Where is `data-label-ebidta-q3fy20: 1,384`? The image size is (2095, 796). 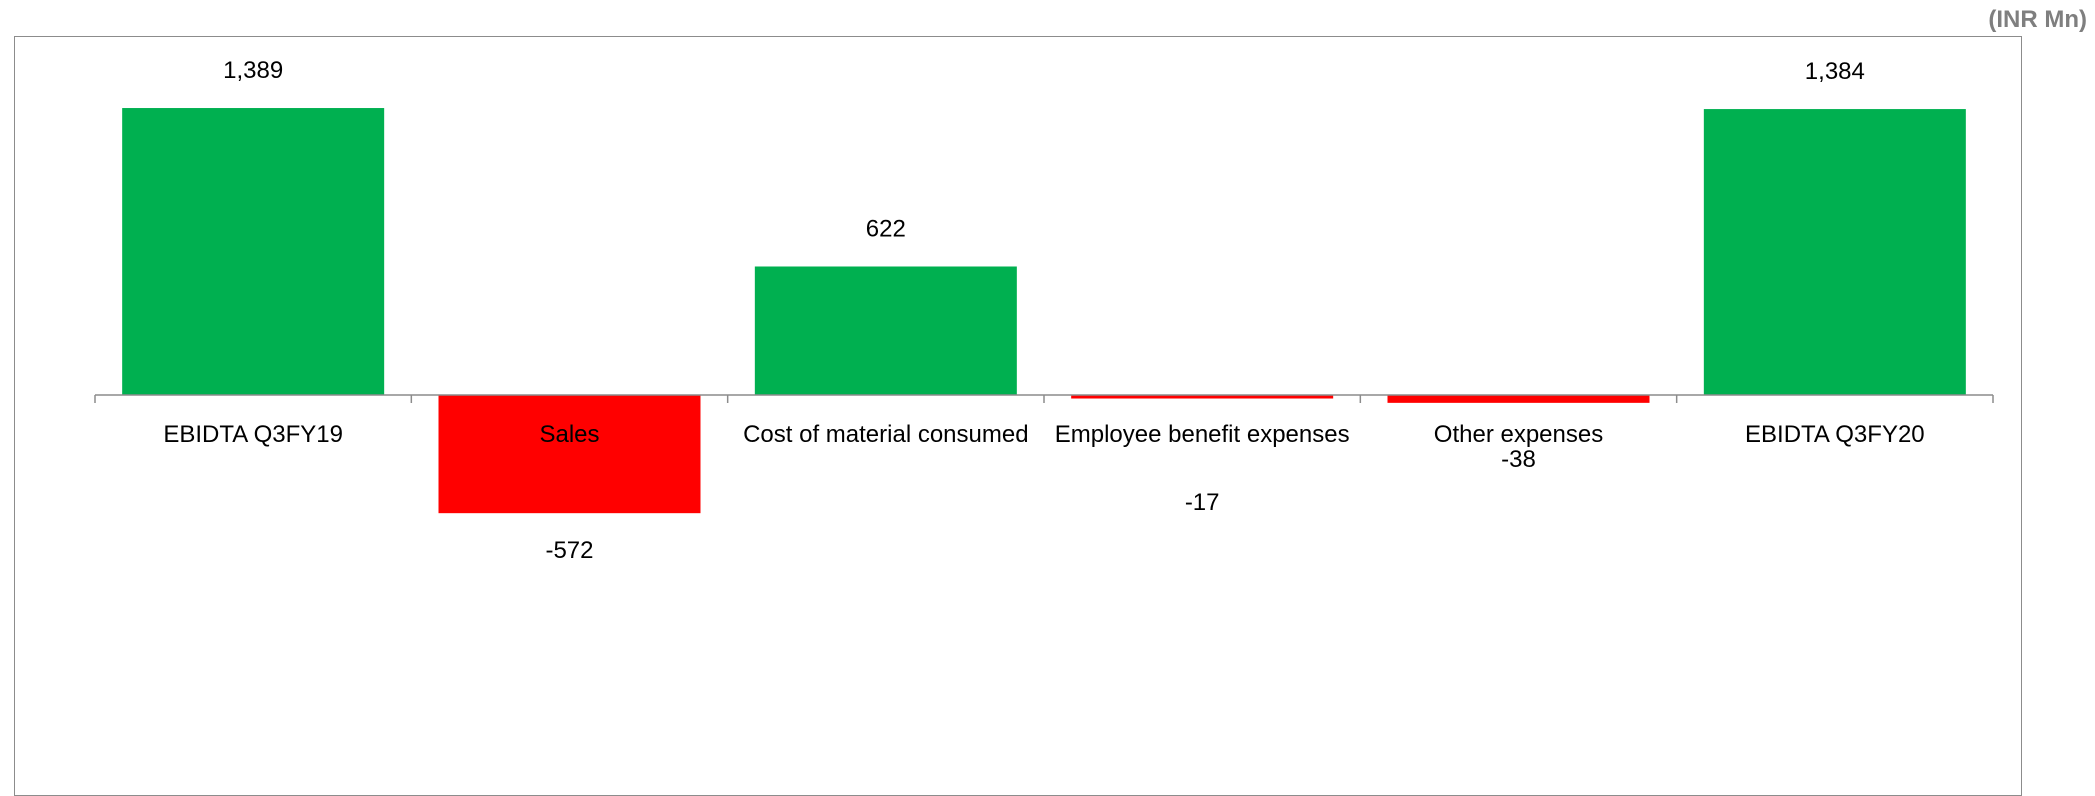
data-label-ebidta-q3fy20: 1,384 is located at coordinates (1835, 71).